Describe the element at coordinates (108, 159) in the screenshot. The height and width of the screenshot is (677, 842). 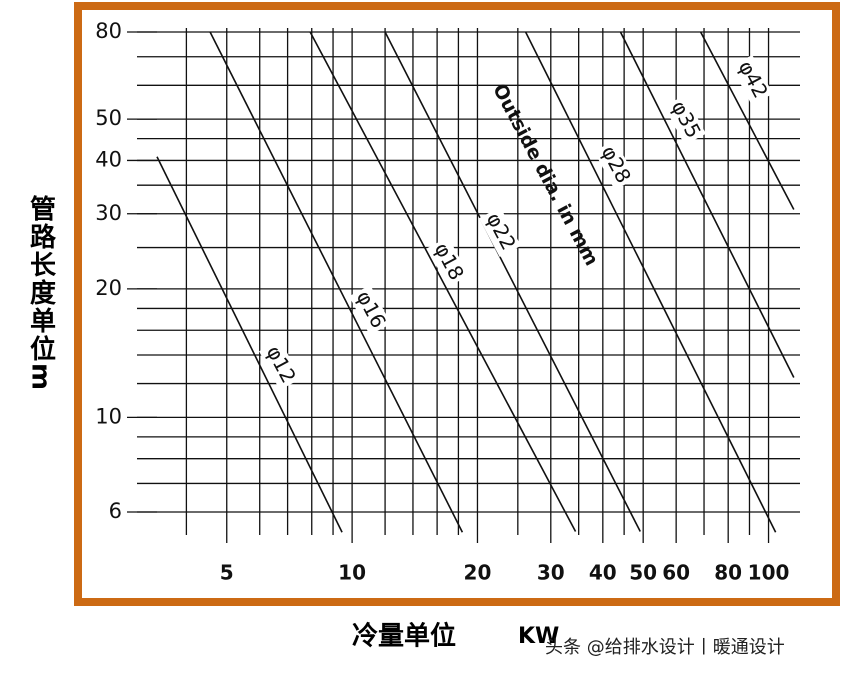
I see `y-tick-label: 40` at that location.